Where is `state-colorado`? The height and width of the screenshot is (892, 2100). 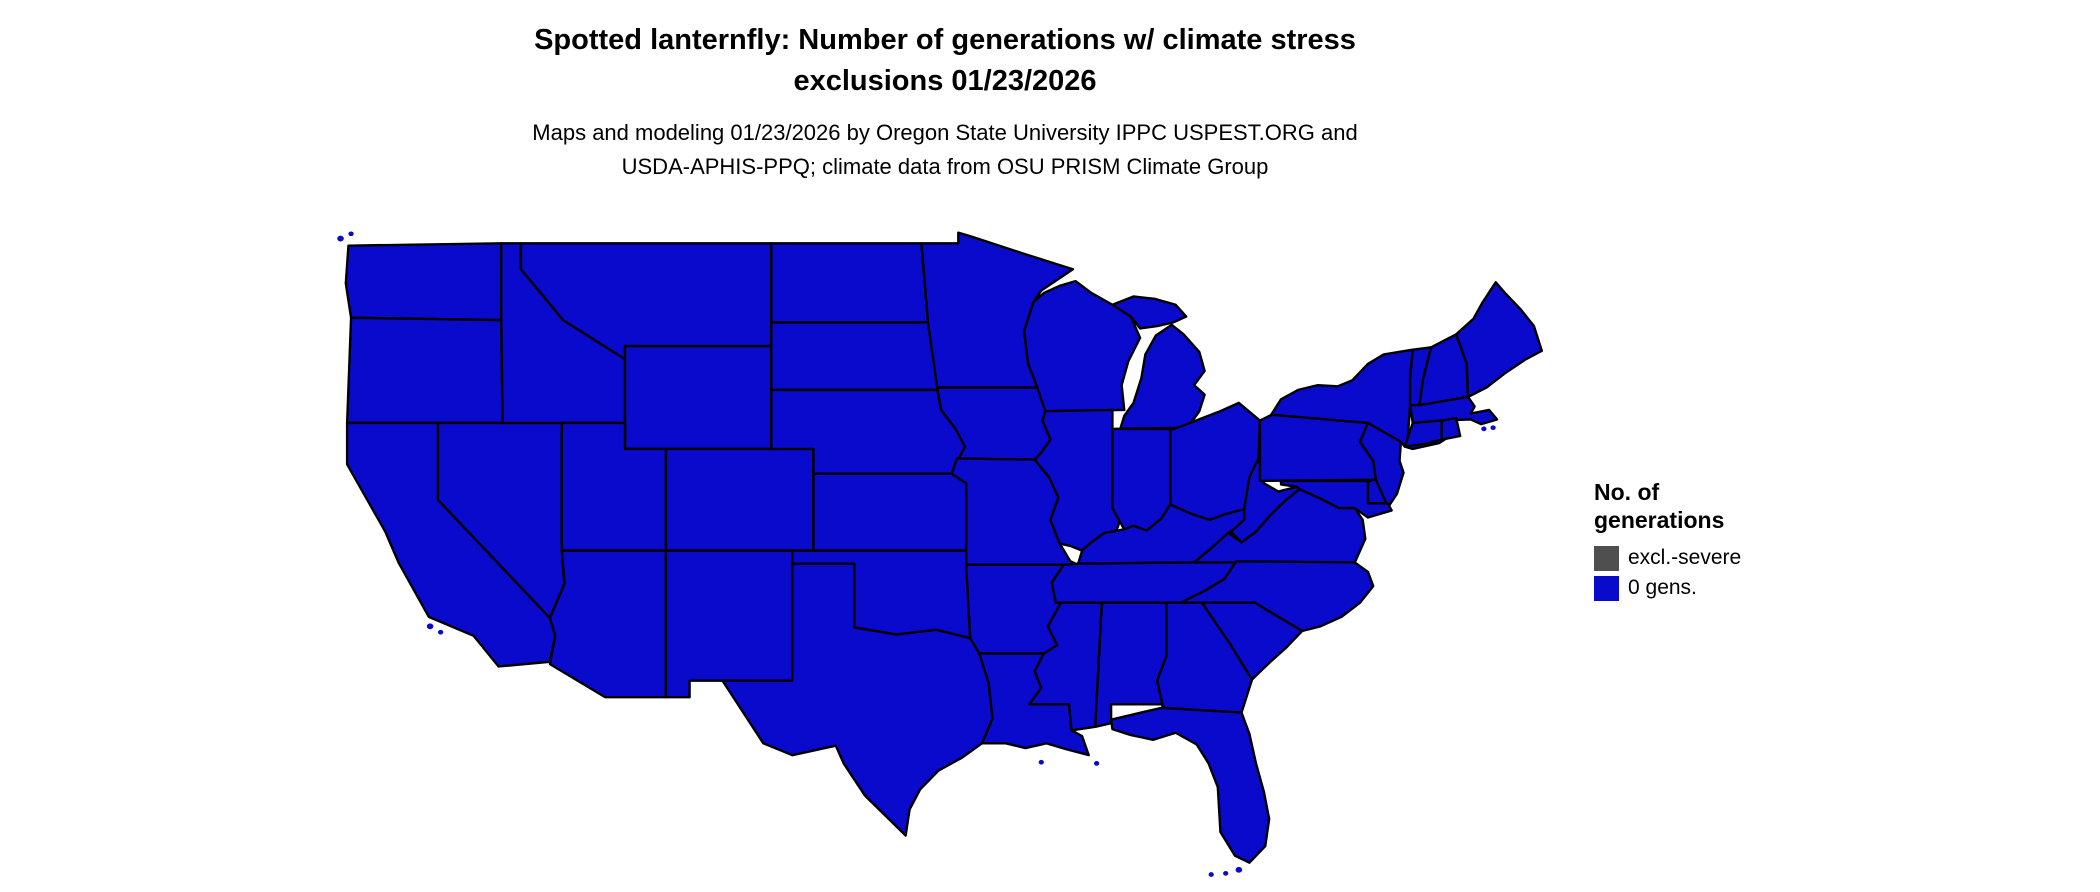
state-colorado is located at coordinates (740, 500).